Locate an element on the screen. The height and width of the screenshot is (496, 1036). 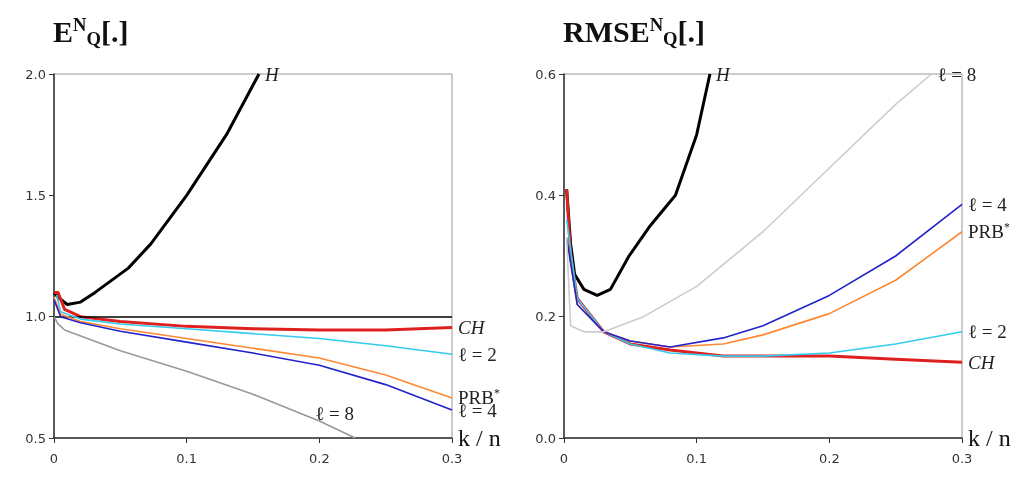
y-tick-label: 0.4 is located at coordinates (545, 195).